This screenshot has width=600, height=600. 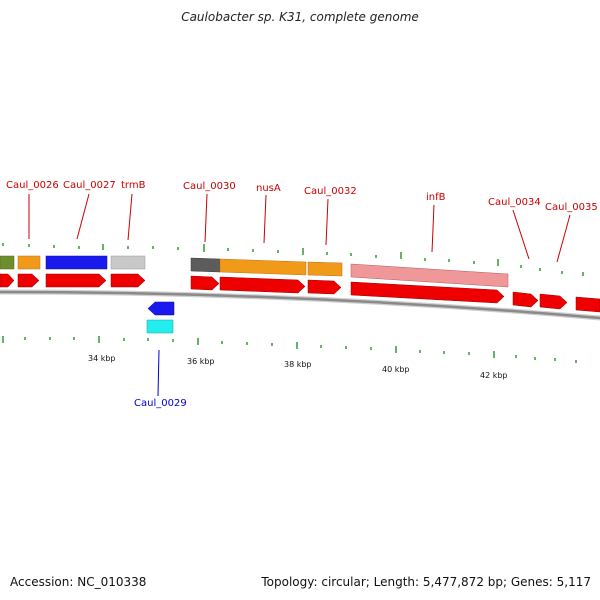 I want to click on gene-label-trmb: trmB, so click(x=133, y=185).